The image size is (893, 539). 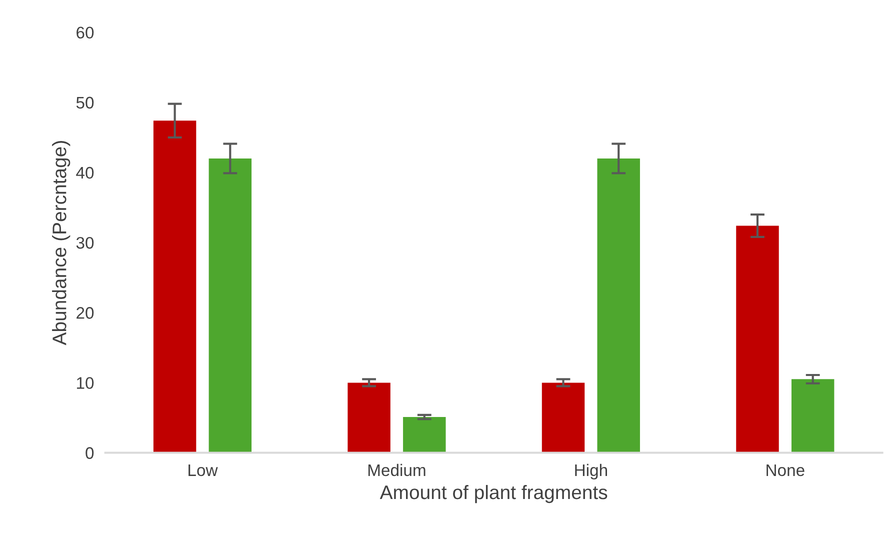 I want to click on y-tick-label: 0, so click(x=90, y=453).